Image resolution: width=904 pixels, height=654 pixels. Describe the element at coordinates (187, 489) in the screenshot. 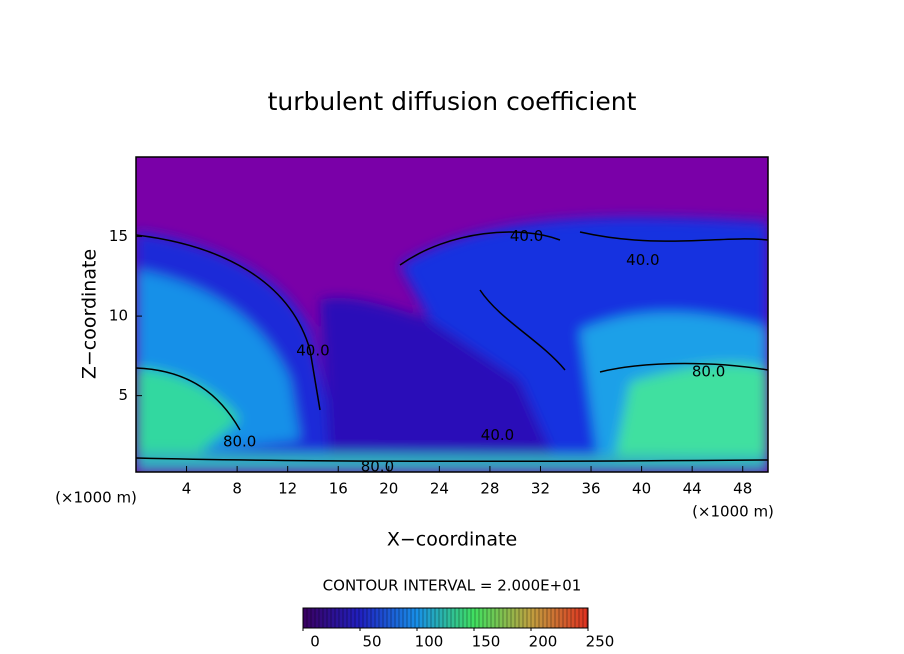

I see `x-tick-label: 4` at that location.